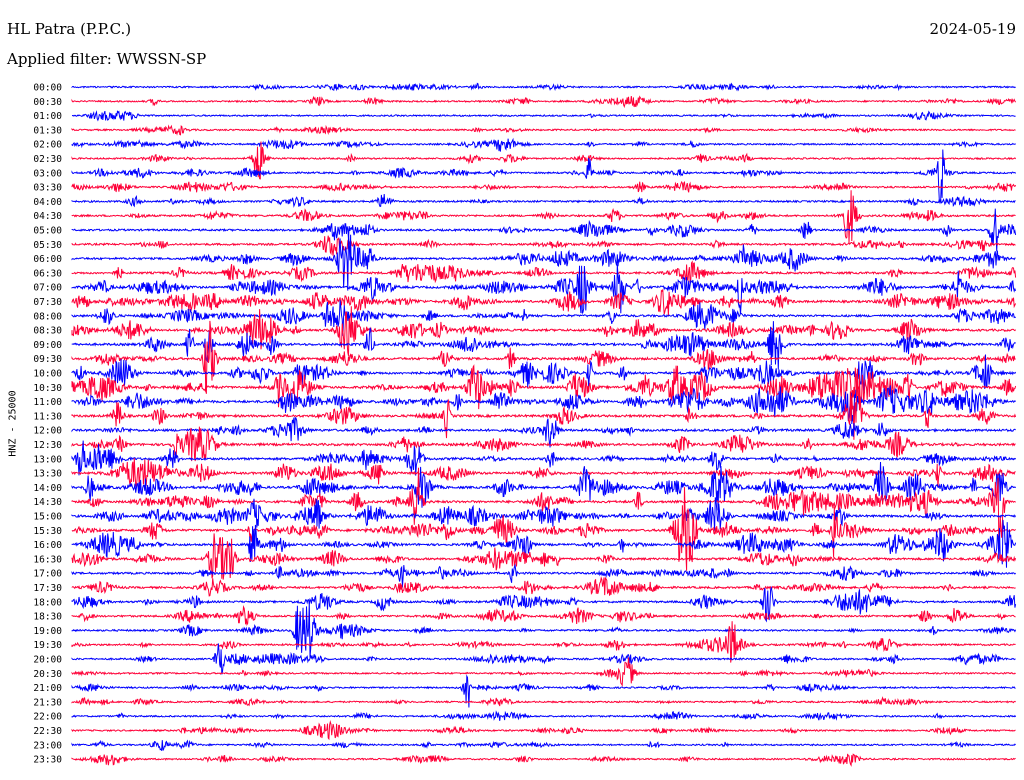 This screenshot has width=1024, height=780. Describe the element at coordinates (47, 402) in the screenshot. I see `row-label: 11:00` at that location.